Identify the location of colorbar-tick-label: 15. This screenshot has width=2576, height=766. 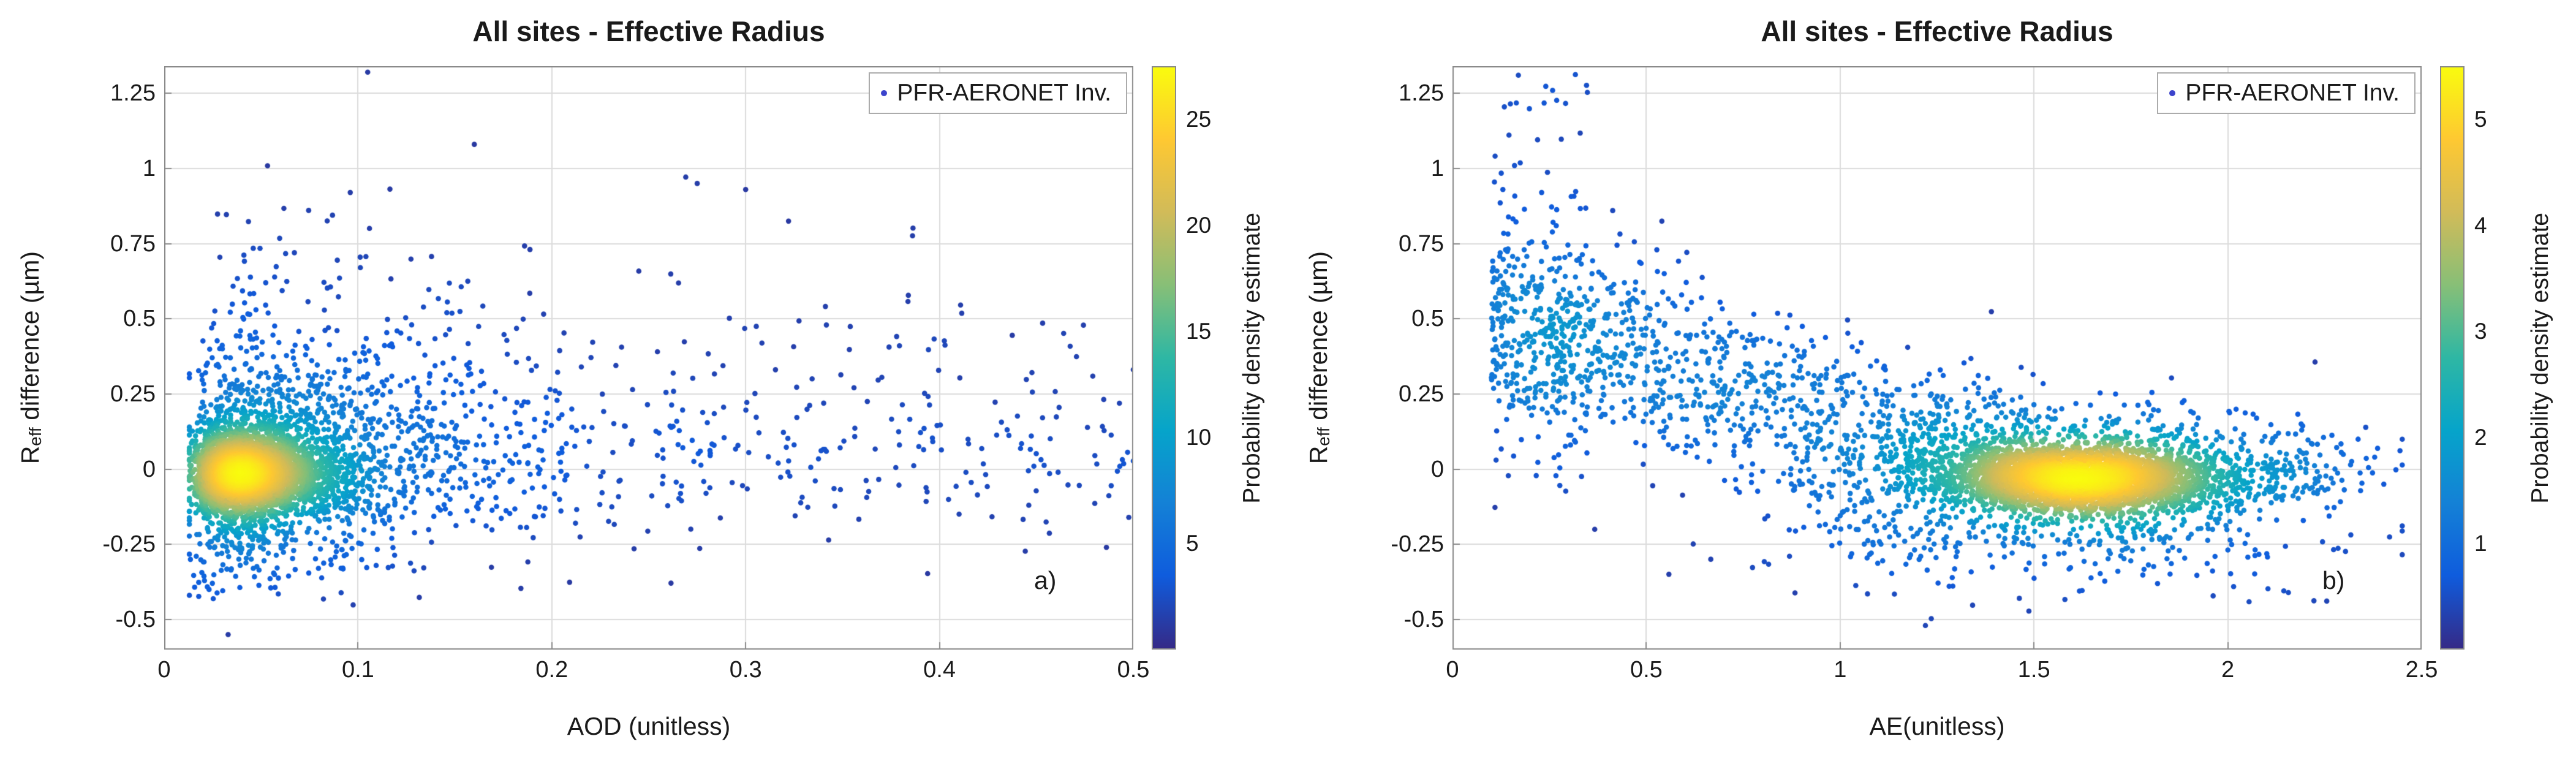
(1199, 331).